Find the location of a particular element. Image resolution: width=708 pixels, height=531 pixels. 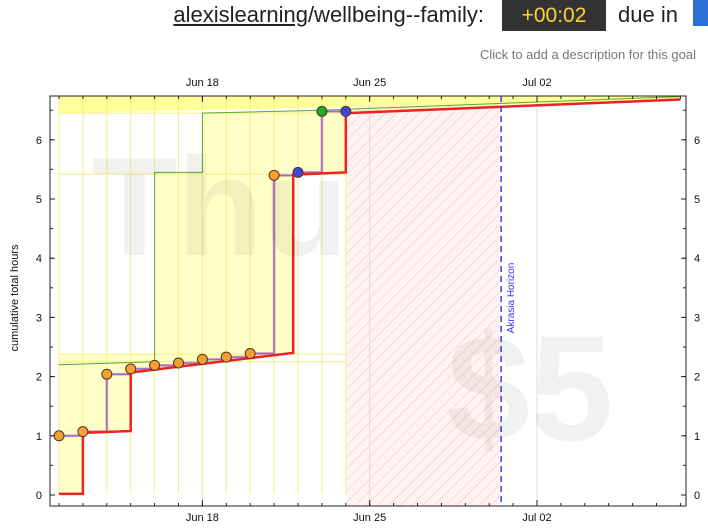

goal-title: alexislearning/wellbeing--family: is located at coordinates (328, 15).